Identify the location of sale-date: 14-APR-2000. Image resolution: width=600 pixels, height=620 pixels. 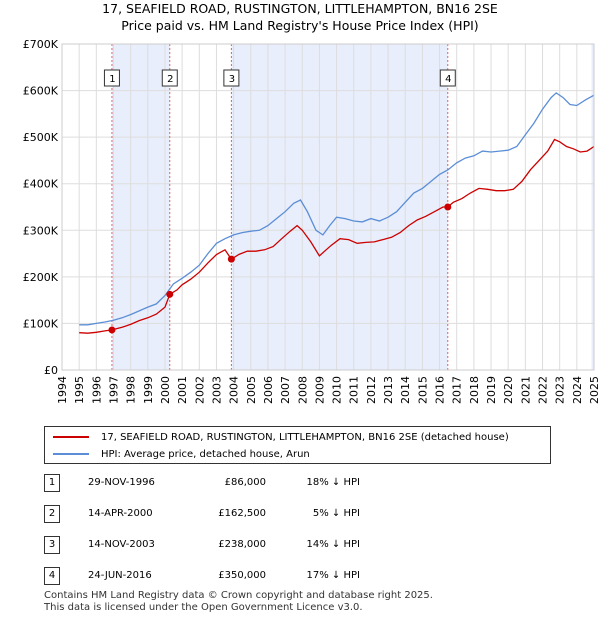
(120, 513).